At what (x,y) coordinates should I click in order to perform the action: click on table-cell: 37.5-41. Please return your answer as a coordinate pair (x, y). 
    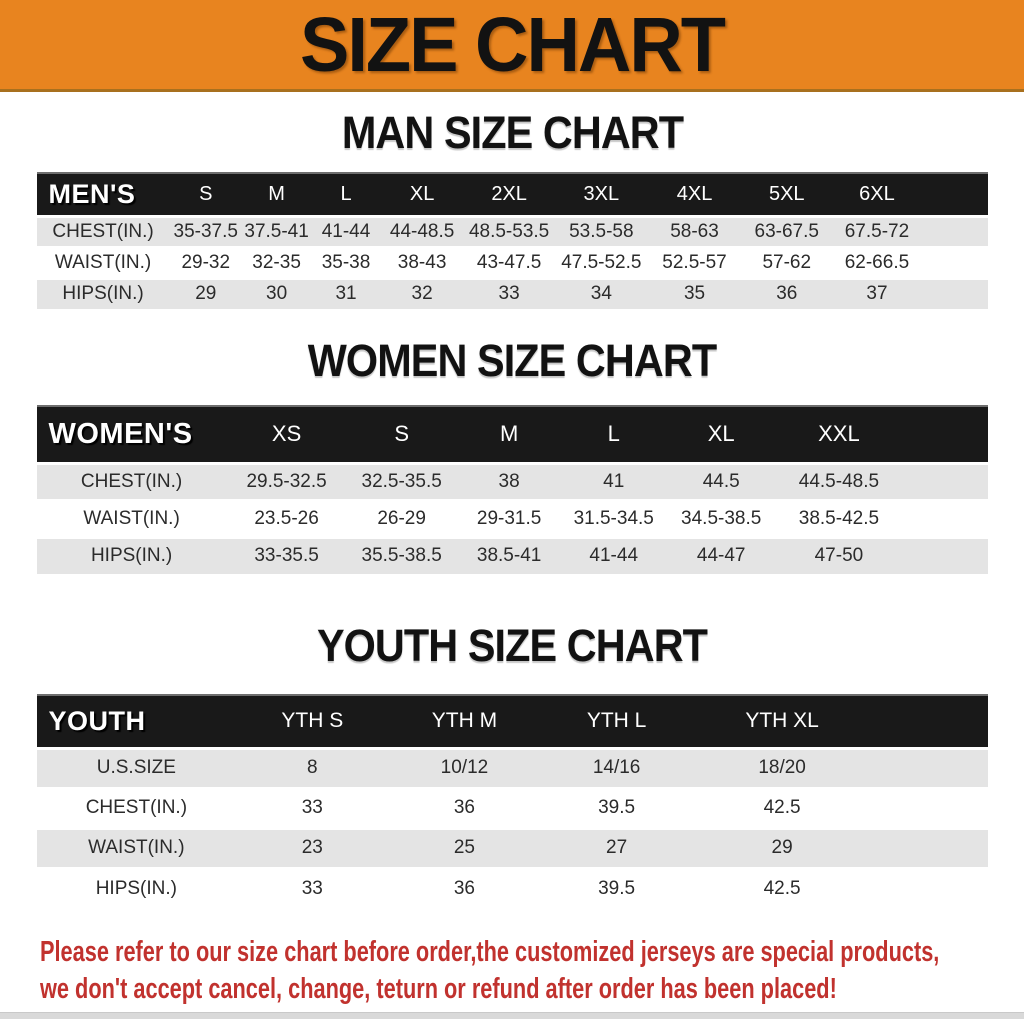
    Looking at the image, I should click on (276, 230).